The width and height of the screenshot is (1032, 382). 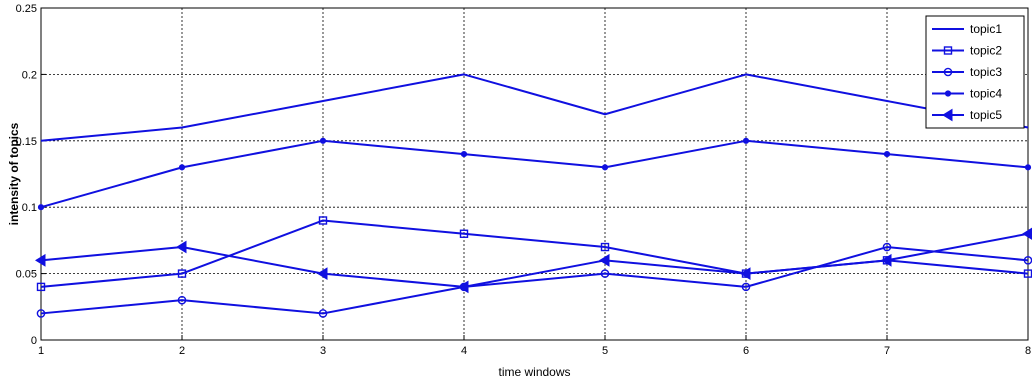 I want to click on y-tick-label: 0.05, so click(x=26, y=275).